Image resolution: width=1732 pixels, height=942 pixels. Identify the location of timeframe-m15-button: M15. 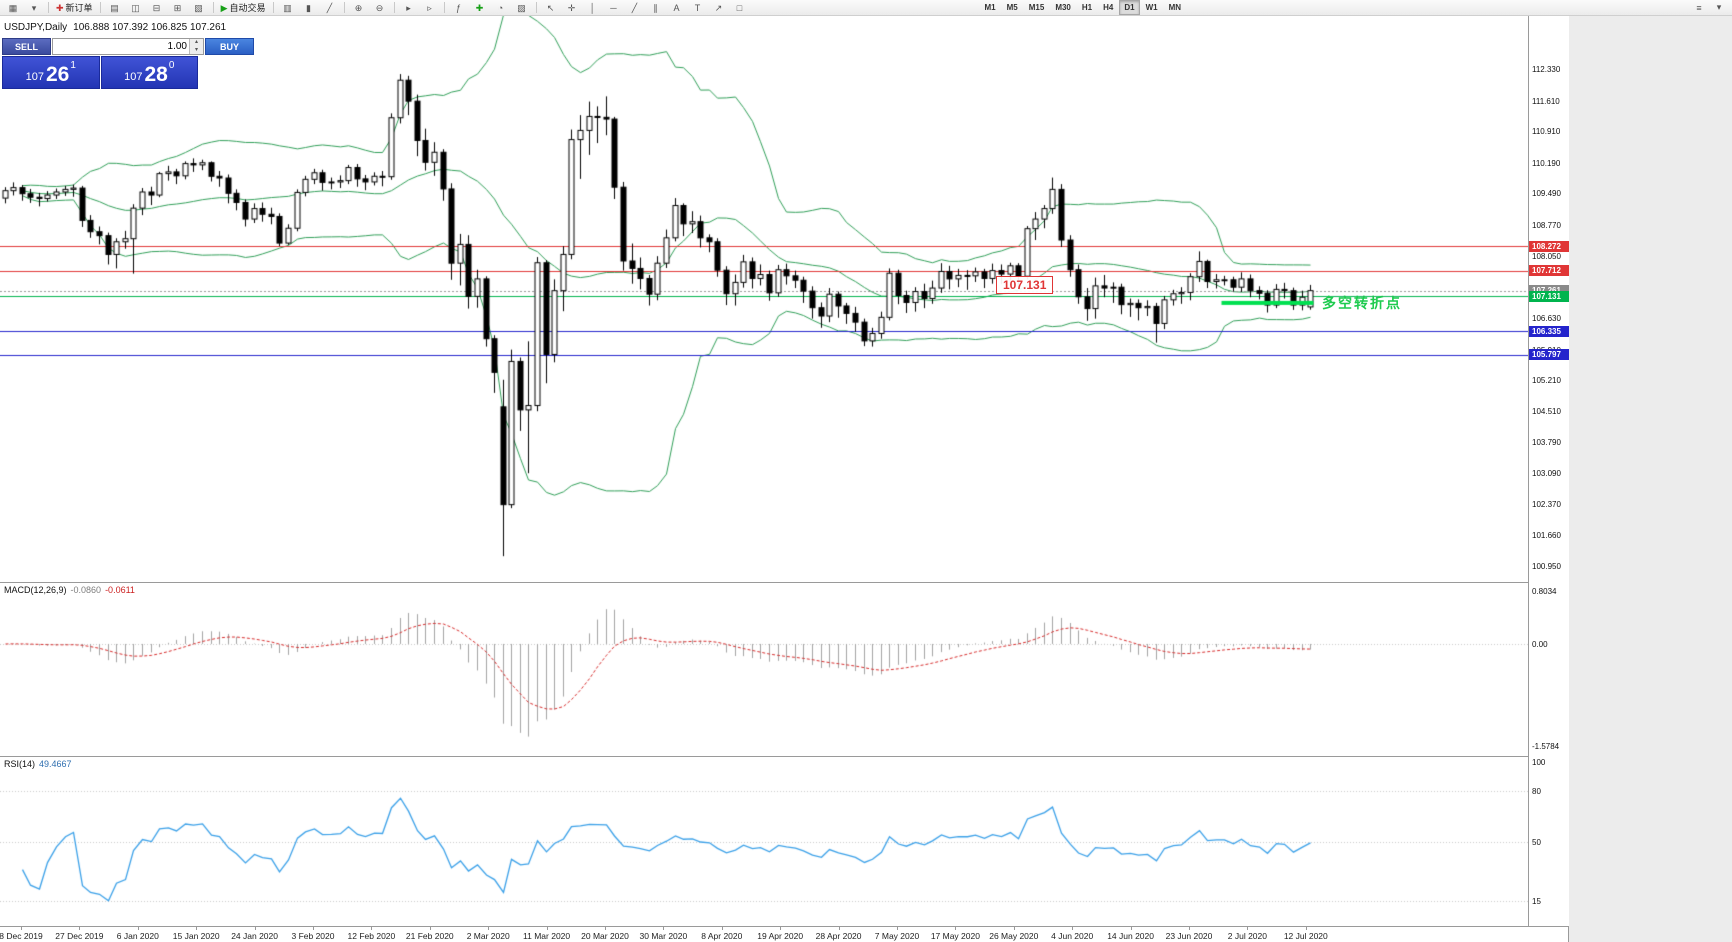
(1036, 7).